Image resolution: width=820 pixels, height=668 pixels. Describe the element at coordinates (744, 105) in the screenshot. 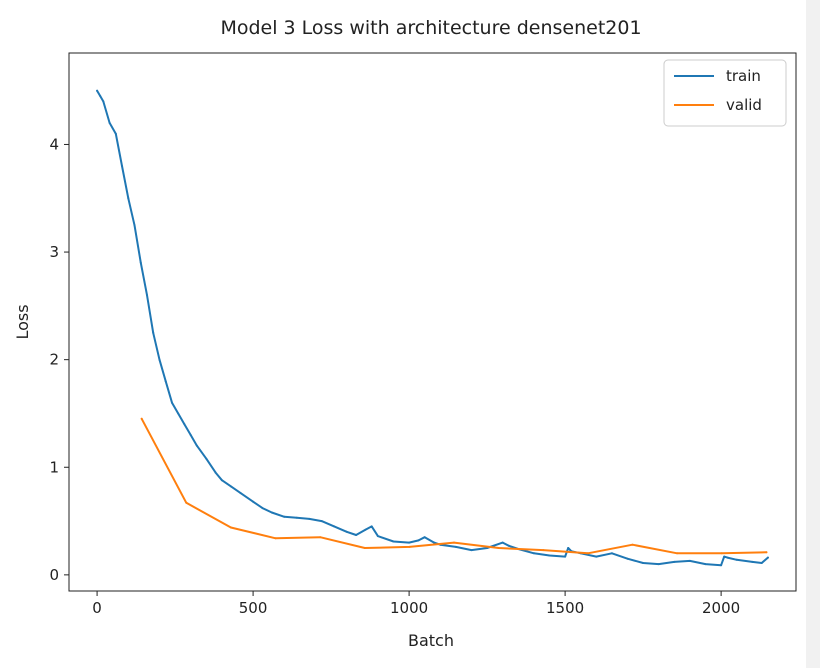

I see `legend-label-valid: valid` at that location.